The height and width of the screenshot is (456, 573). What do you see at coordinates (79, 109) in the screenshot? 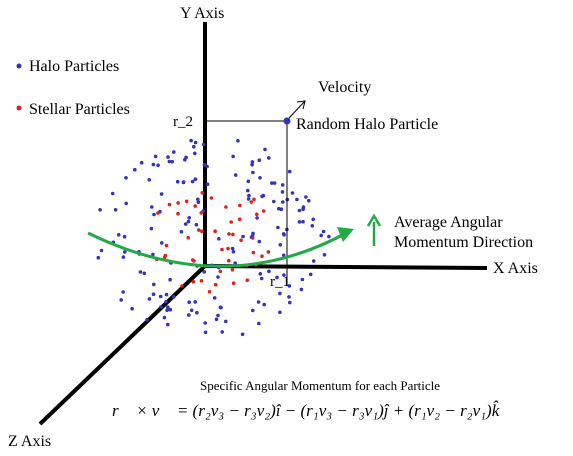
I see `legend-stellar-label: Stellar Particles` at bounding box center [79, 109].